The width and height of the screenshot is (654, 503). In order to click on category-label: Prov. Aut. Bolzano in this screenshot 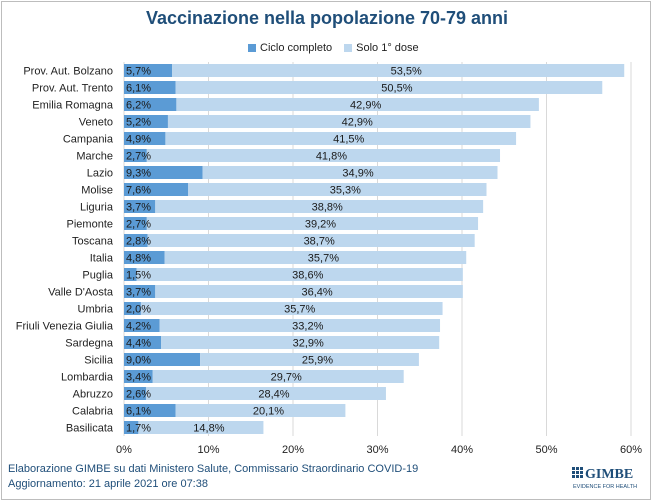, I will do `click(68, 72)`.